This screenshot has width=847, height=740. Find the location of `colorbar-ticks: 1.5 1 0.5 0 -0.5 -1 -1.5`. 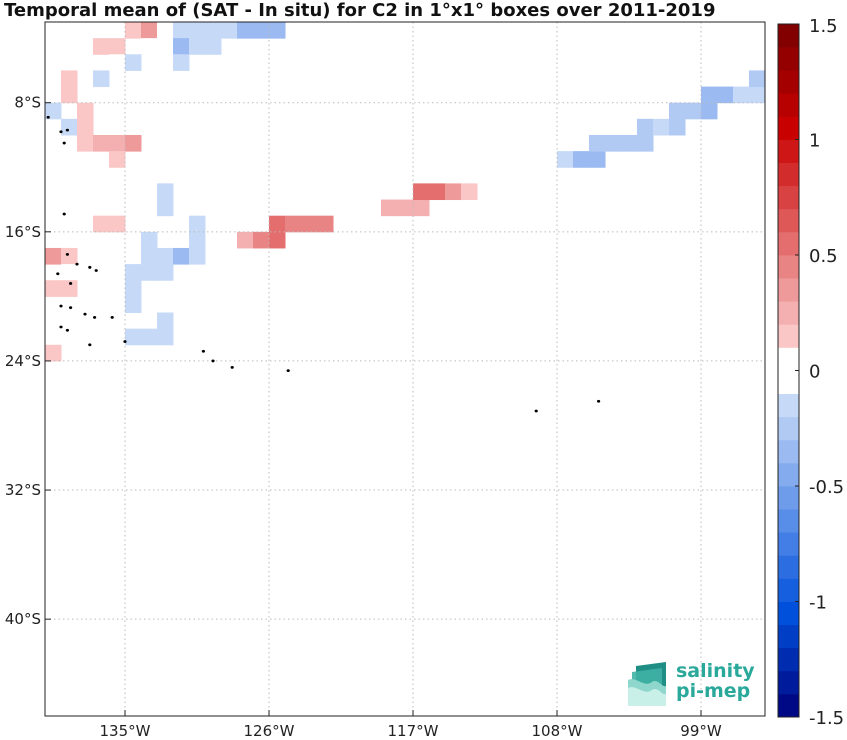

colorbar-ticks: 1.5 1 0.5 0 -0.5 -1 -1.5 is located at coordinates (819, 372).